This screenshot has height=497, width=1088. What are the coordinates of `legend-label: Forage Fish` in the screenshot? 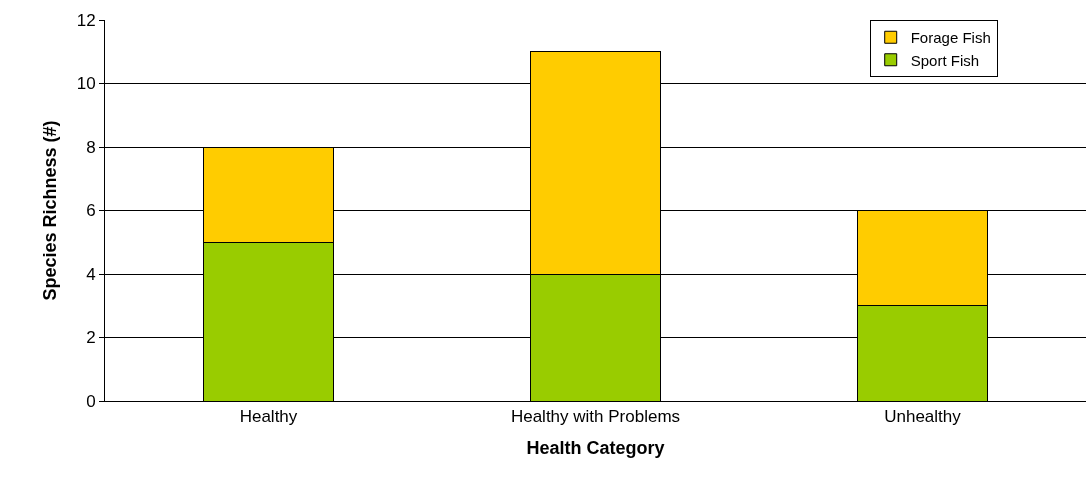 It's located at (950, 38).